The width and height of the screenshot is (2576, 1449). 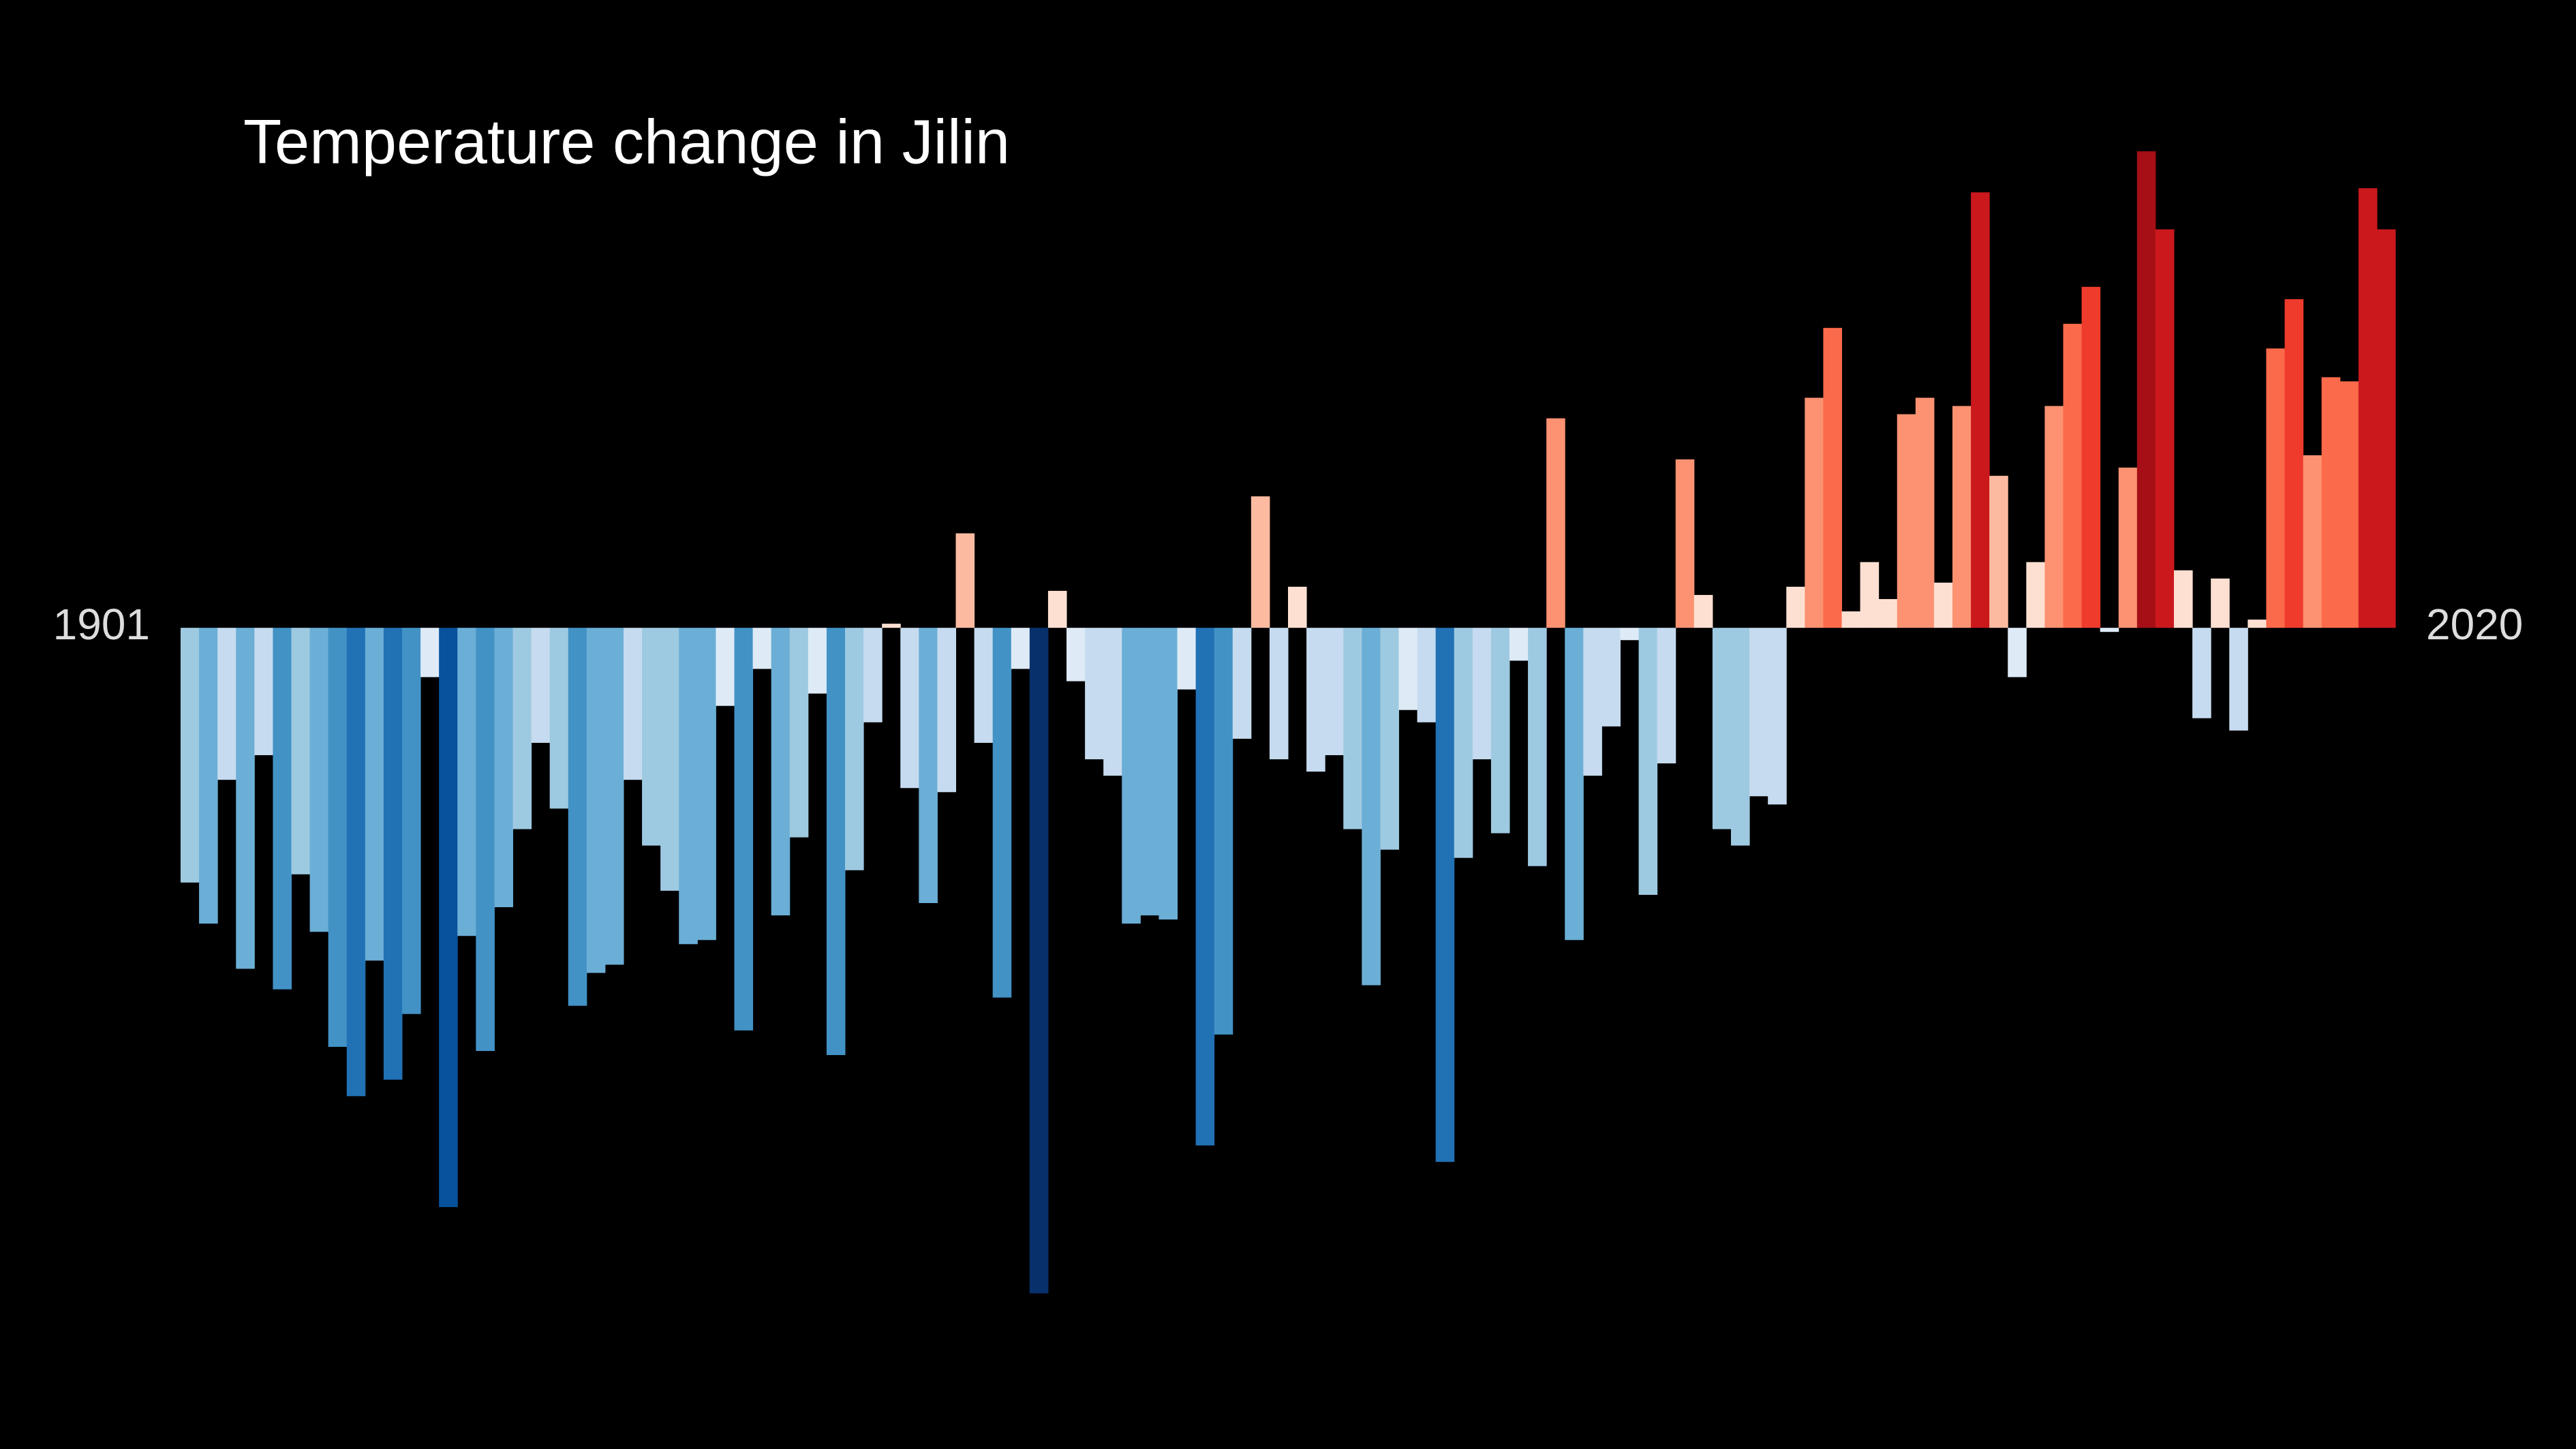 I want to click on x-tick-label: 1901, so click(x=101, y=625).